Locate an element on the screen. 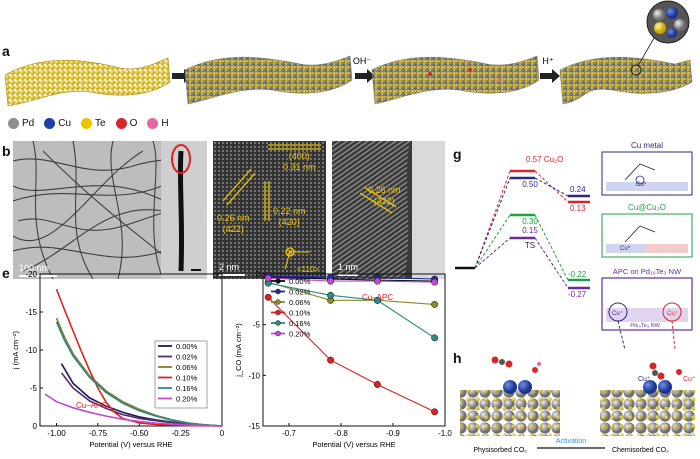 This screenshot has width=700, height=459. atom-legend: Pd Cu Te O H is located at coordinates (88, 123).